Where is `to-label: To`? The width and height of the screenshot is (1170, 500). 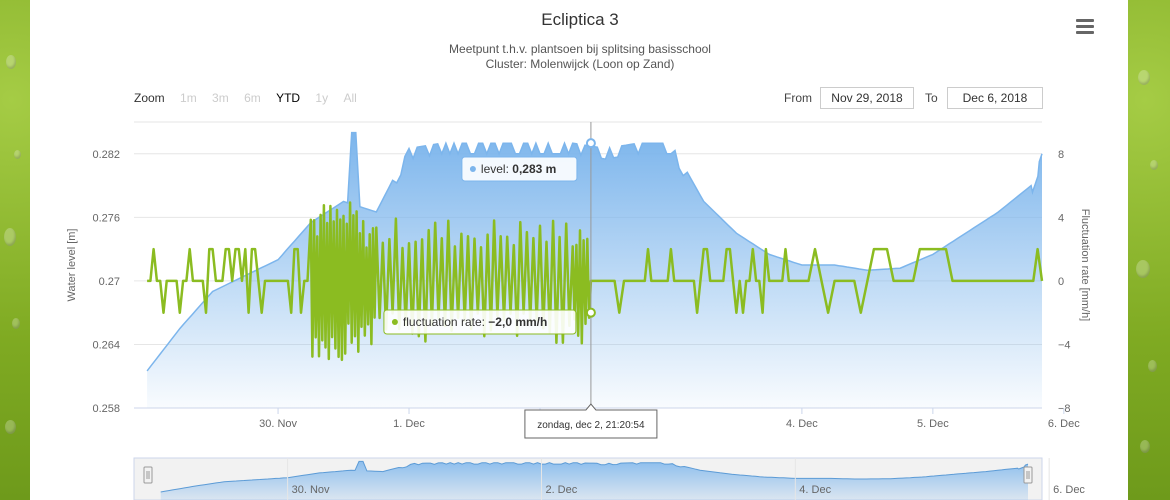
to-label: To is located at coordinates (931, 98).